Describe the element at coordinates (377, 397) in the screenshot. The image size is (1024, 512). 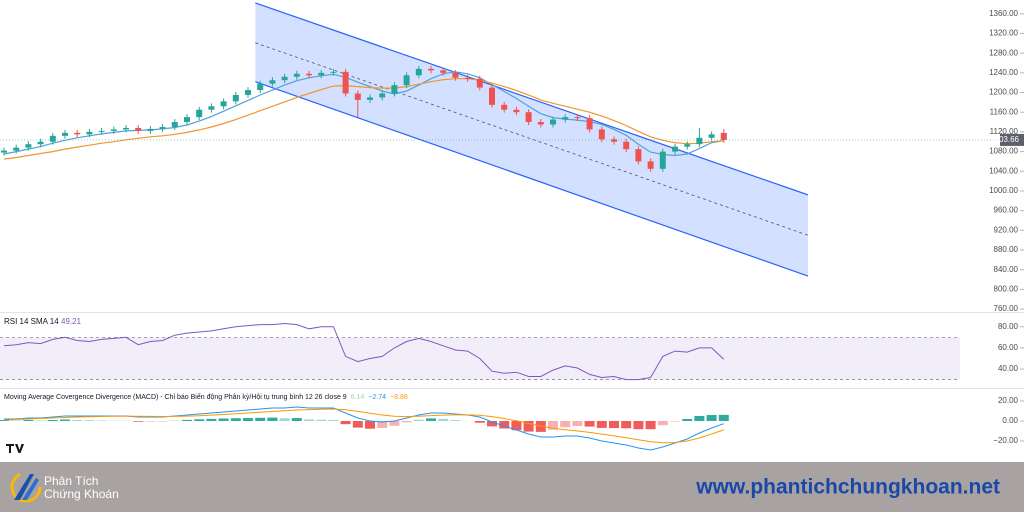
I see `macd-legend-value: −2.74` at that location.